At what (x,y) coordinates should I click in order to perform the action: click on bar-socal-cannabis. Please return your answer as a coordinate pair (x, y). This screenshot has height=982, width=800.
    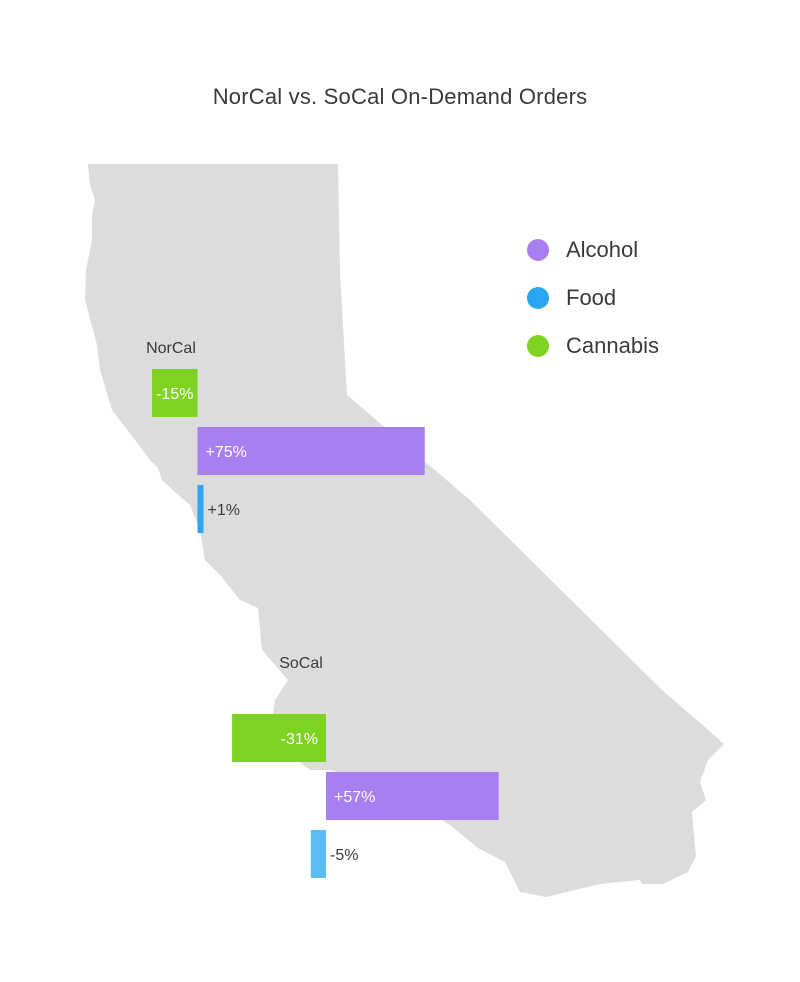
    Looking at the image, I should click on (279, 738).